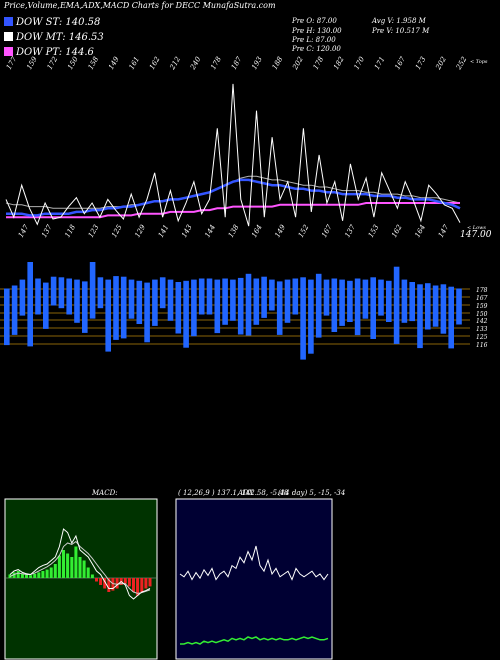 The width and height of the screenshot is (500, 660). I want to click on volume-tick-label: 178, so click(482, 290).